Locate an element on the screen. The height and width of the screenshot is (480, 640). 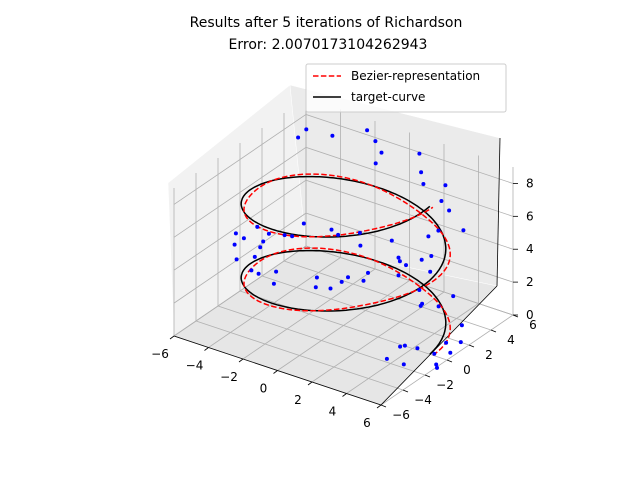
y-tick-label: −2 is located at coordinates (445, 385).